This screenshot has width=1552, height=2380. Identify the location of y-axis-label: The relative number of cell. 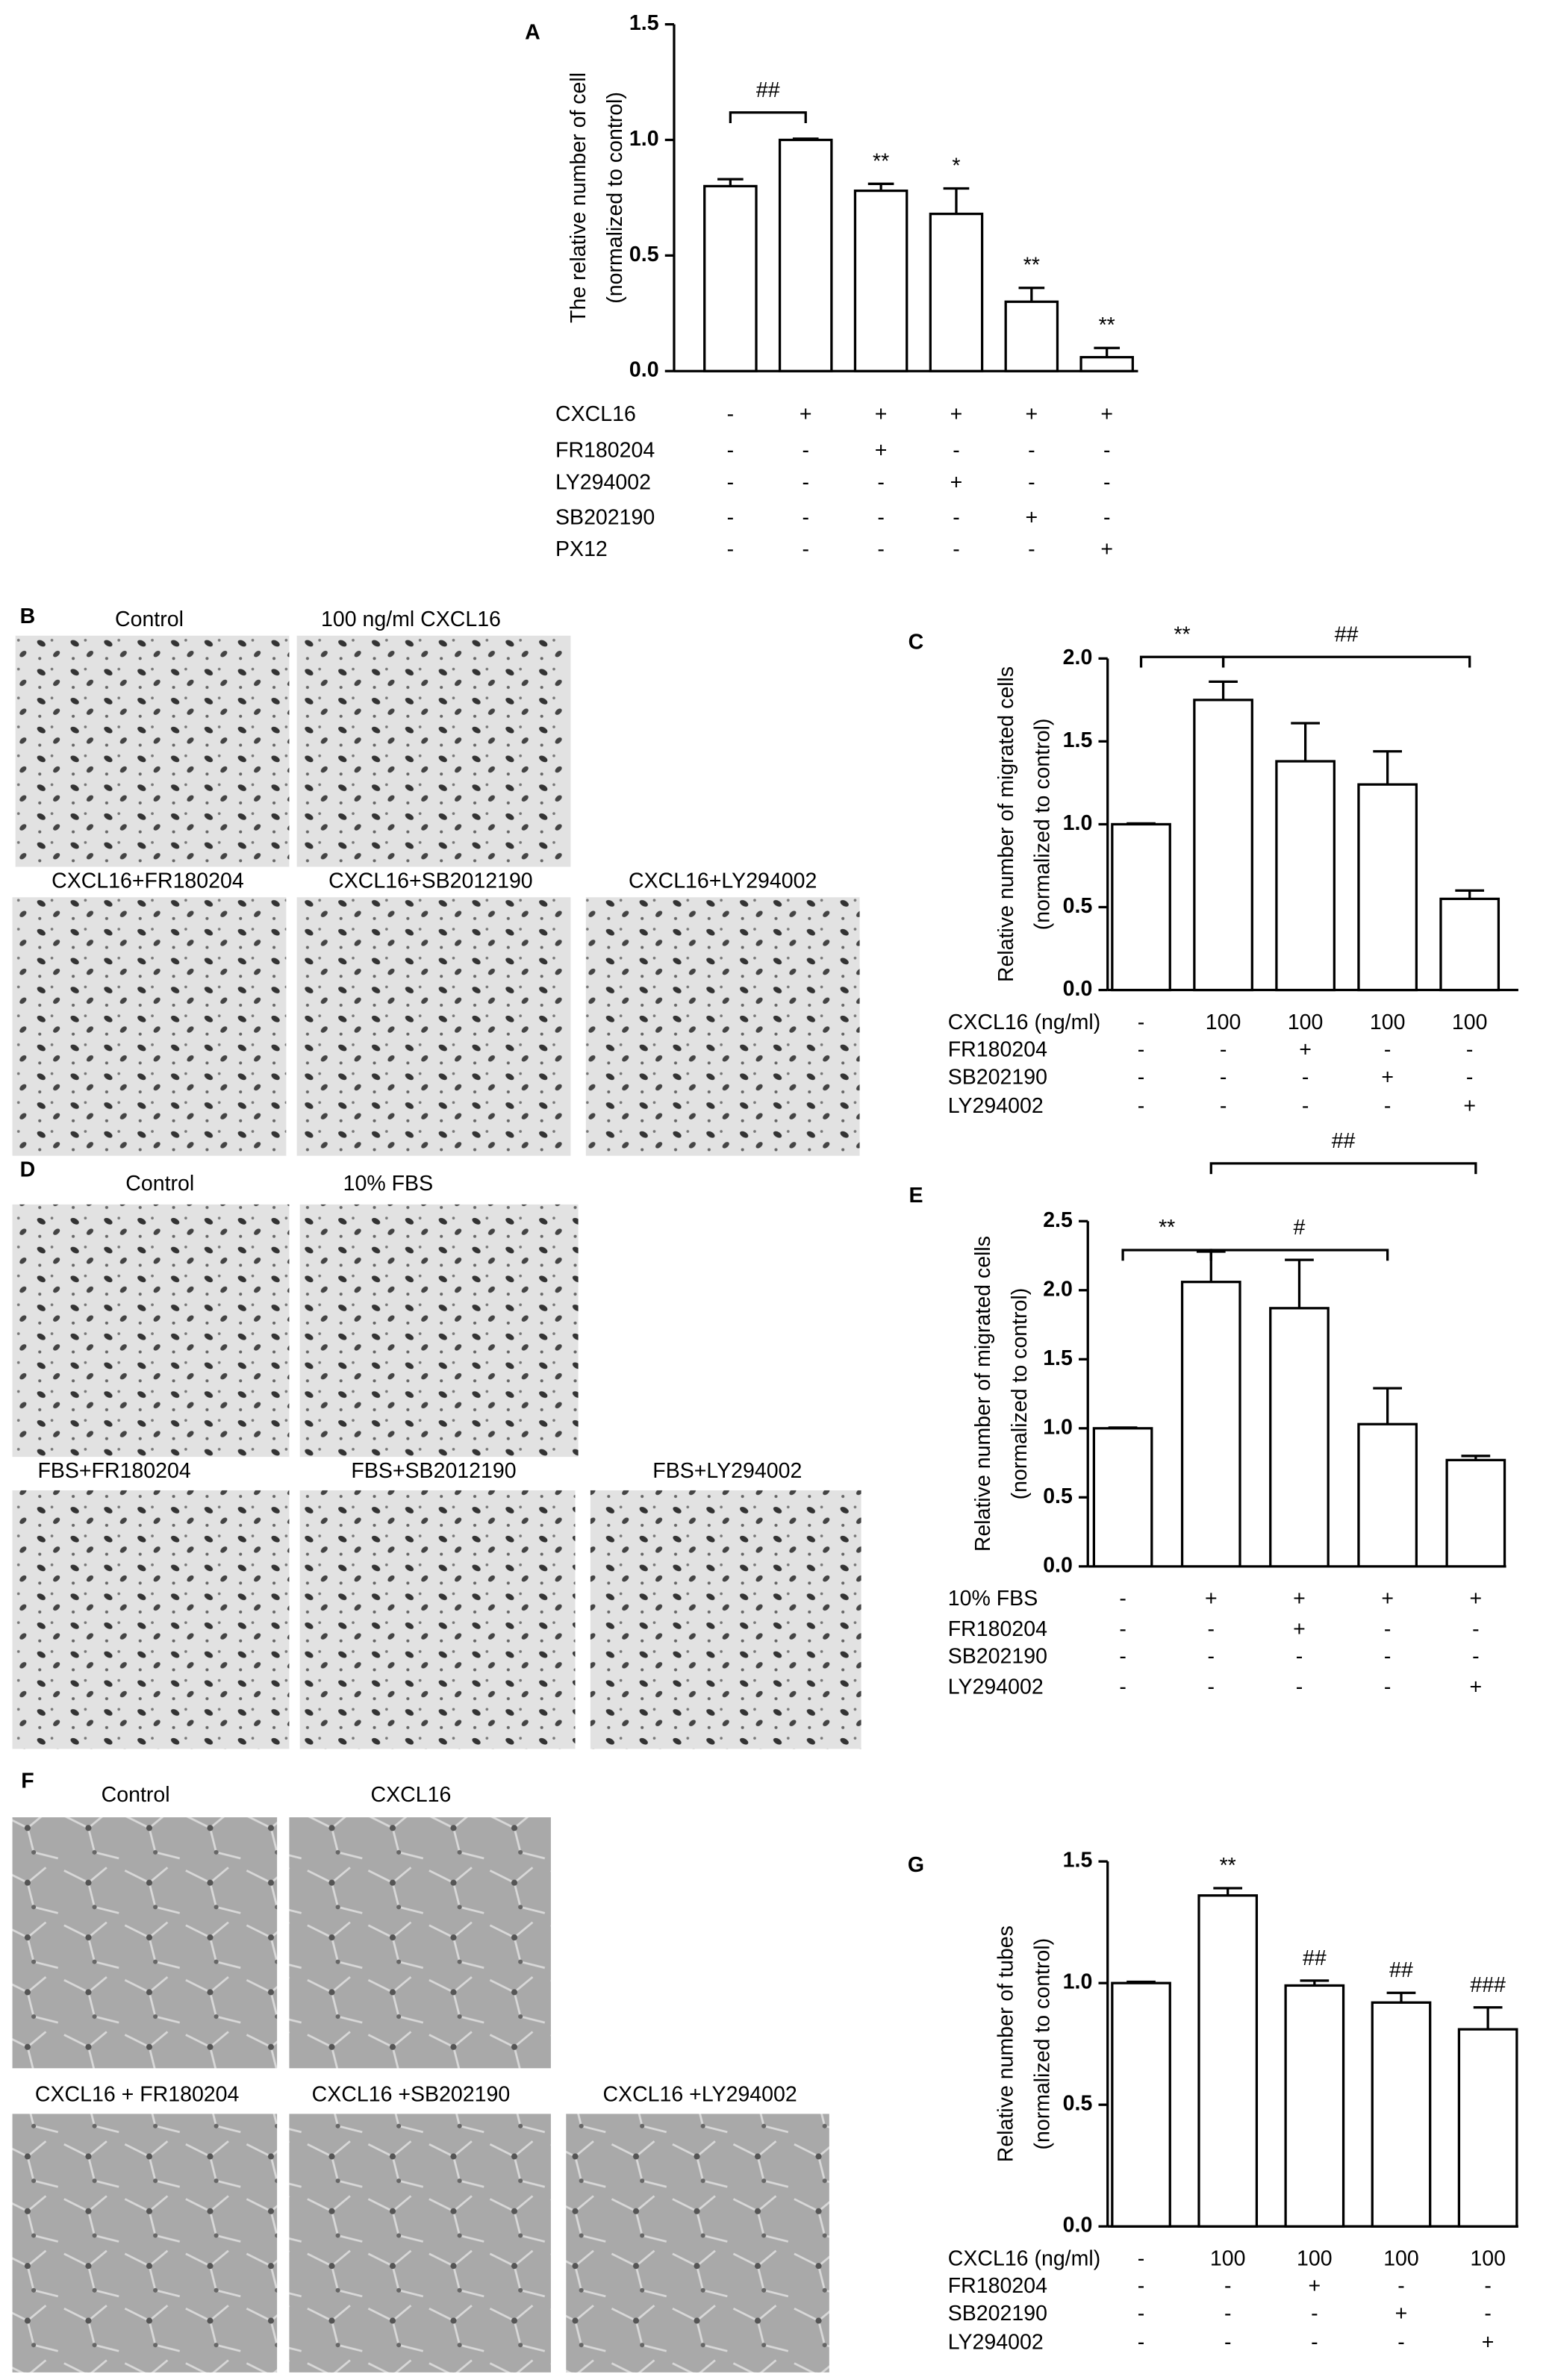
(578, 197).